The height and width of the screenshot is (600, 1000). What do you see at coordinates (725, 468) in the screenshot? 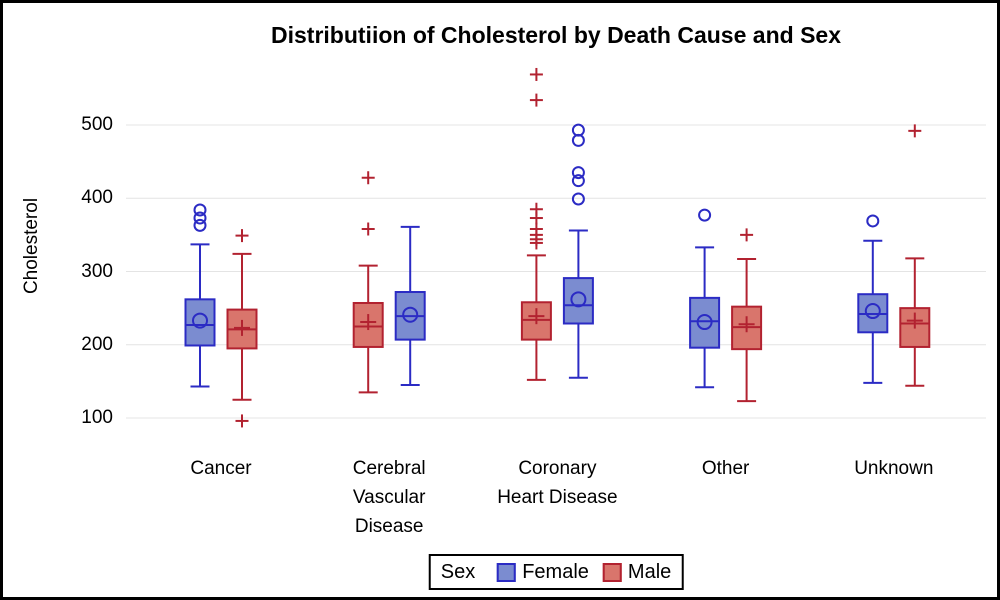
I see `x-category-label-4: Other` at bounding box center [725, 468].